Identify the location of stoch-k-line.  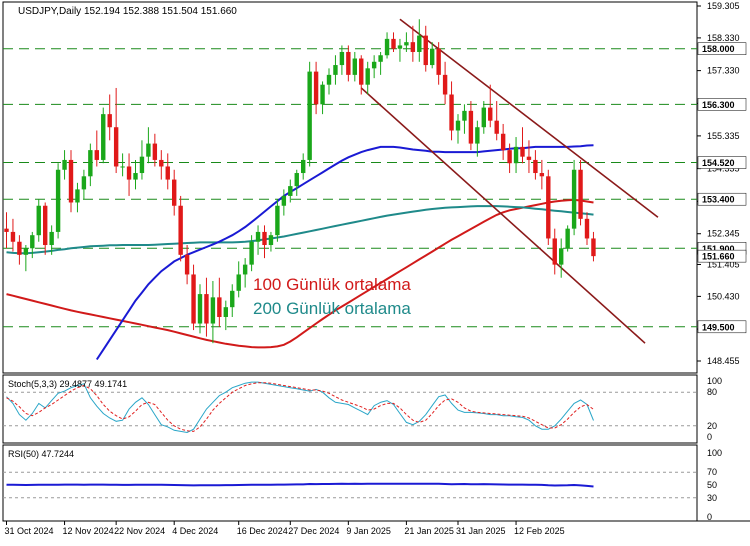
(300, 407).